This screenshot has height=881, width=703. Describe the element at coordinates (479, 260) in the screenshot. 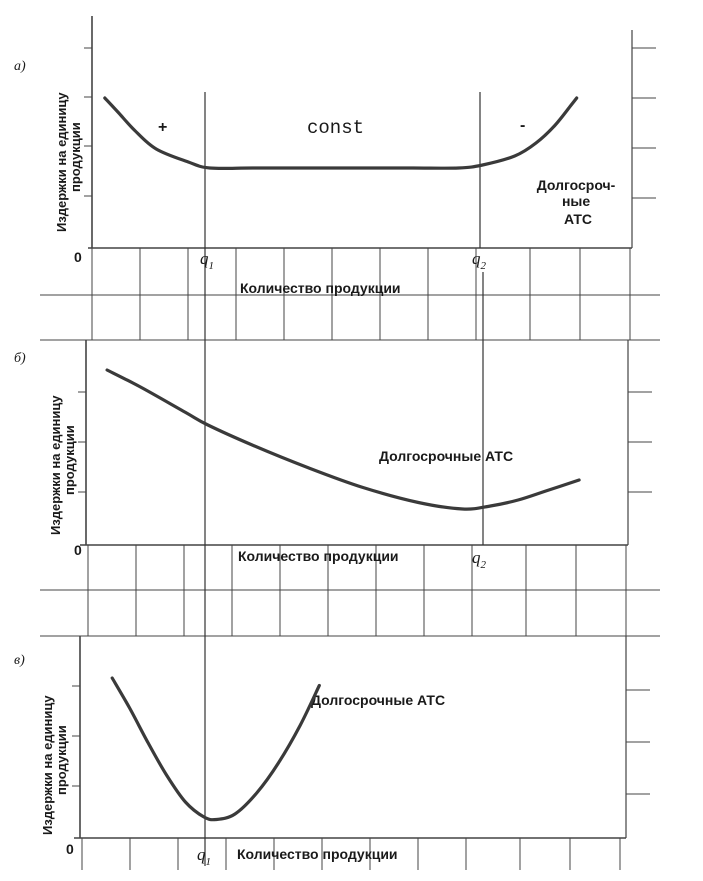

I see `panel-a-q2-label: q2` at that location.